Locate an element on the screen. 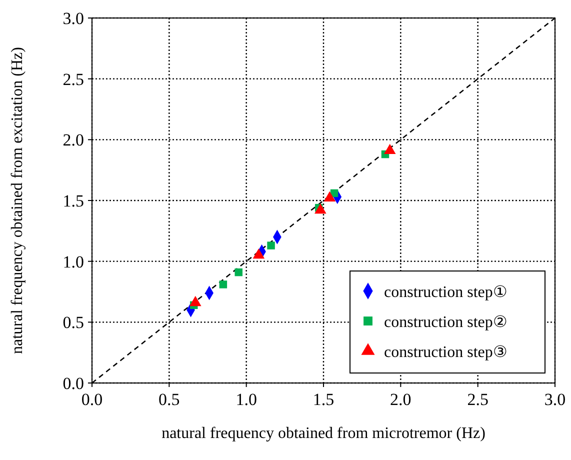  legend-label: construction step② is located at coordinates (445, 322).